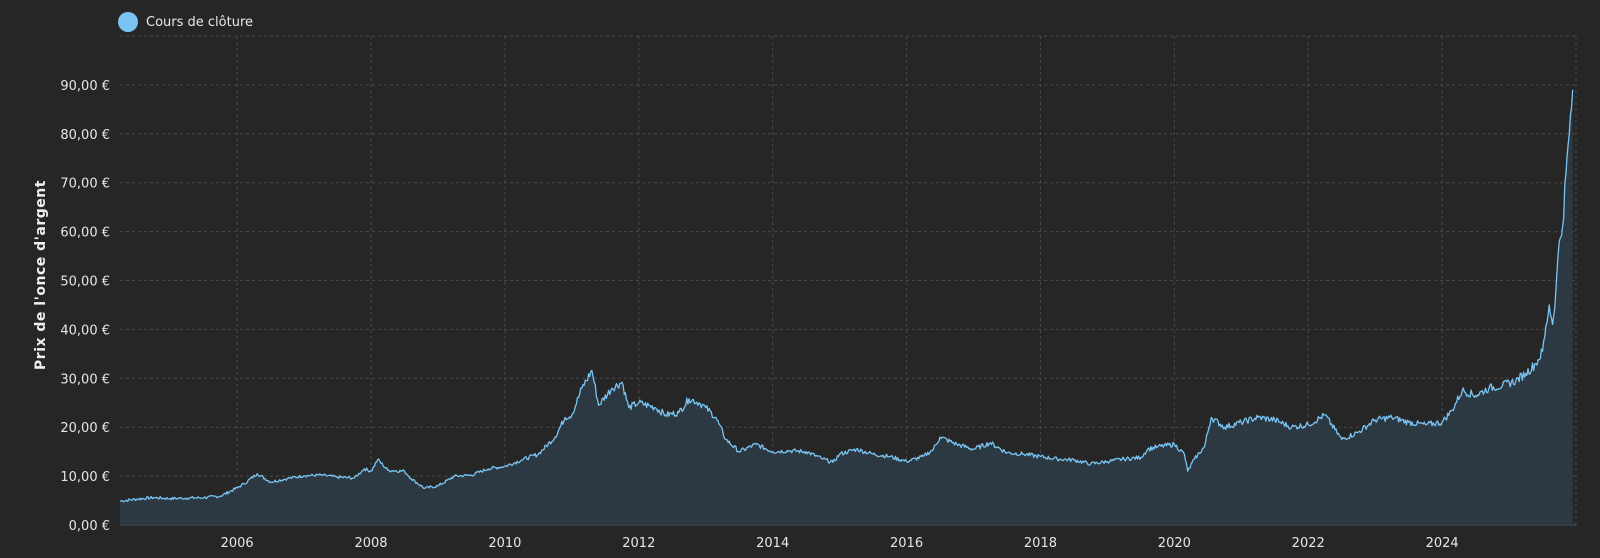 This screenshot has height=558, width=1600. I want to click on y-tick-label: 10,00 €, so click(85, 477).